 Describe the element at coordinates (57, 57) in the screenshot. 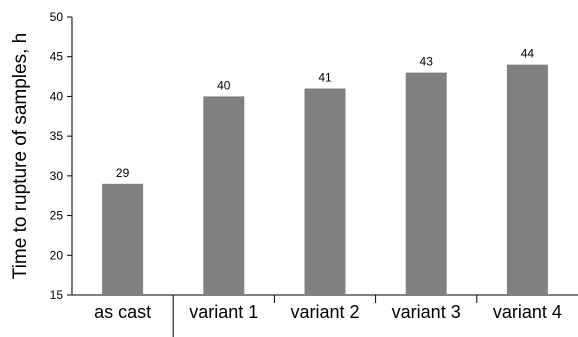

I see `y-tick-label: 45` at that location.